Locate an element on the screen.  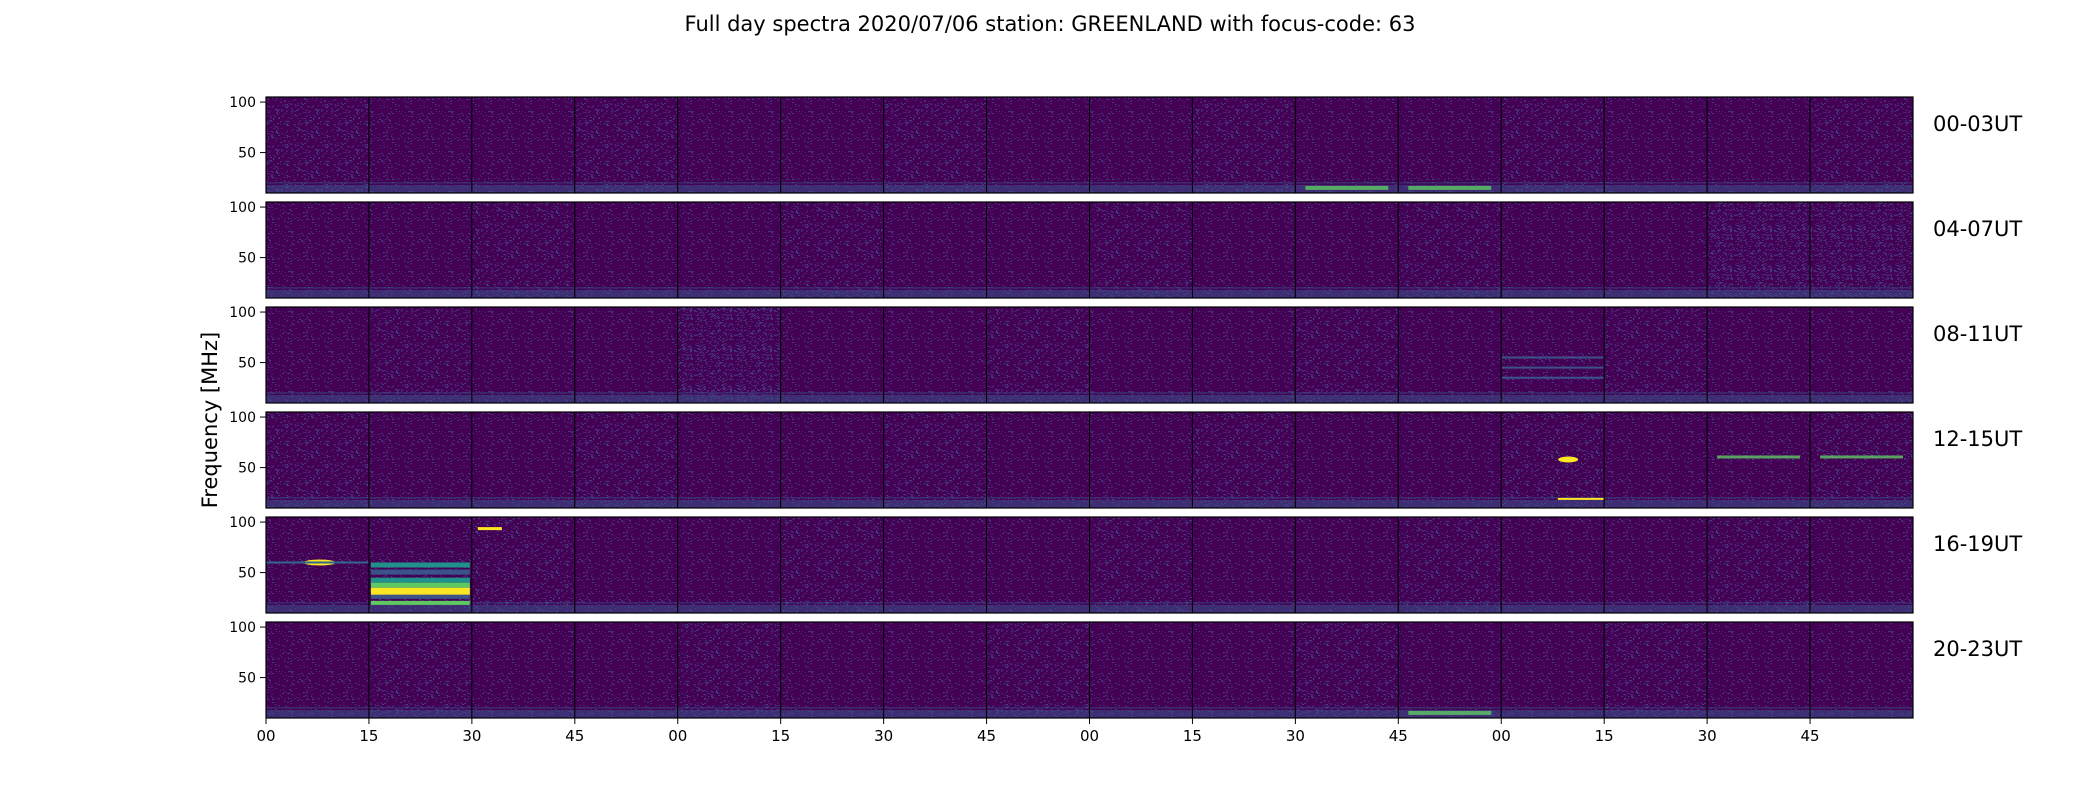
spectra-row-5: 50 100 20-23UT is located at coordinates (1125, 669).